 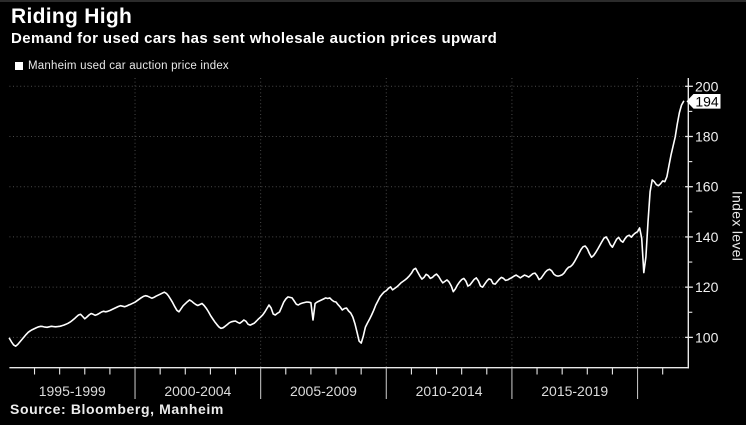 I want to click on page-title: Riding High, so click(x=72, y=16).